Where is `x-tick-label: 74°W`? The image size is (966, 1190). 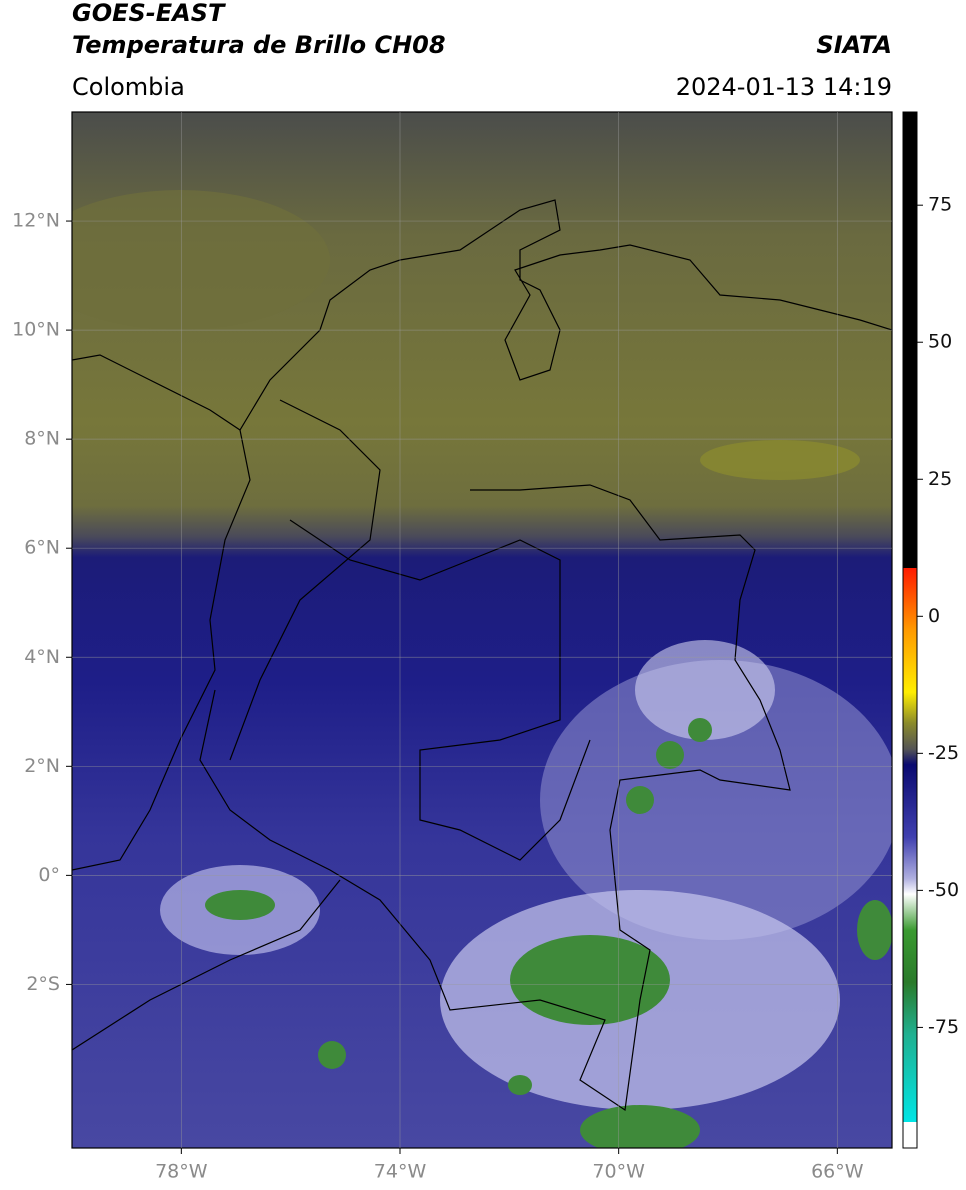
x-tick-label: 74°W is located at coordinates (400, 1172).